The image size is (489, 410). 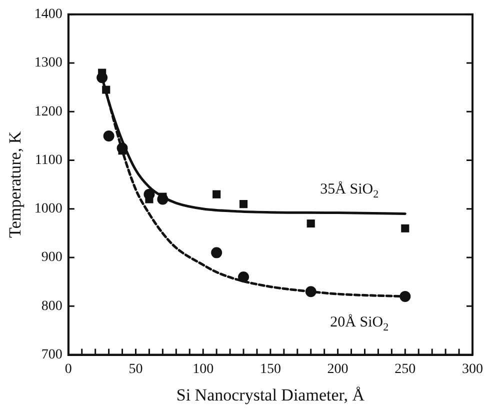 What do you see at coordinates (472, 369) in the screenshot?
I see `x-tick-label: 300` at bounding box center [472, 369].